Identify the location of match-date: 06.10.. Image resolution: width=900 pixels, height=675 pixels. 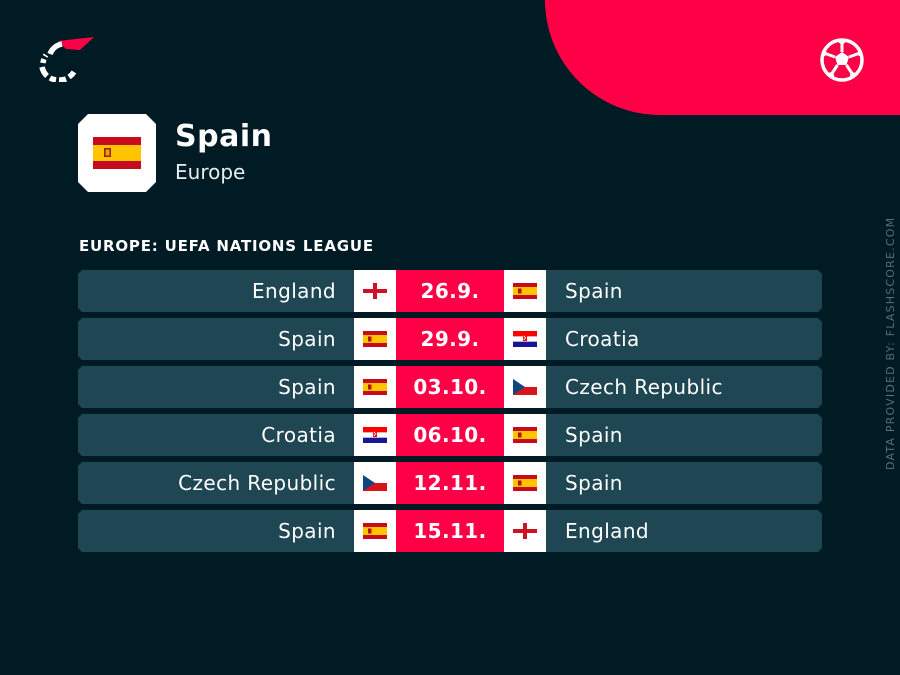
(450, 435).